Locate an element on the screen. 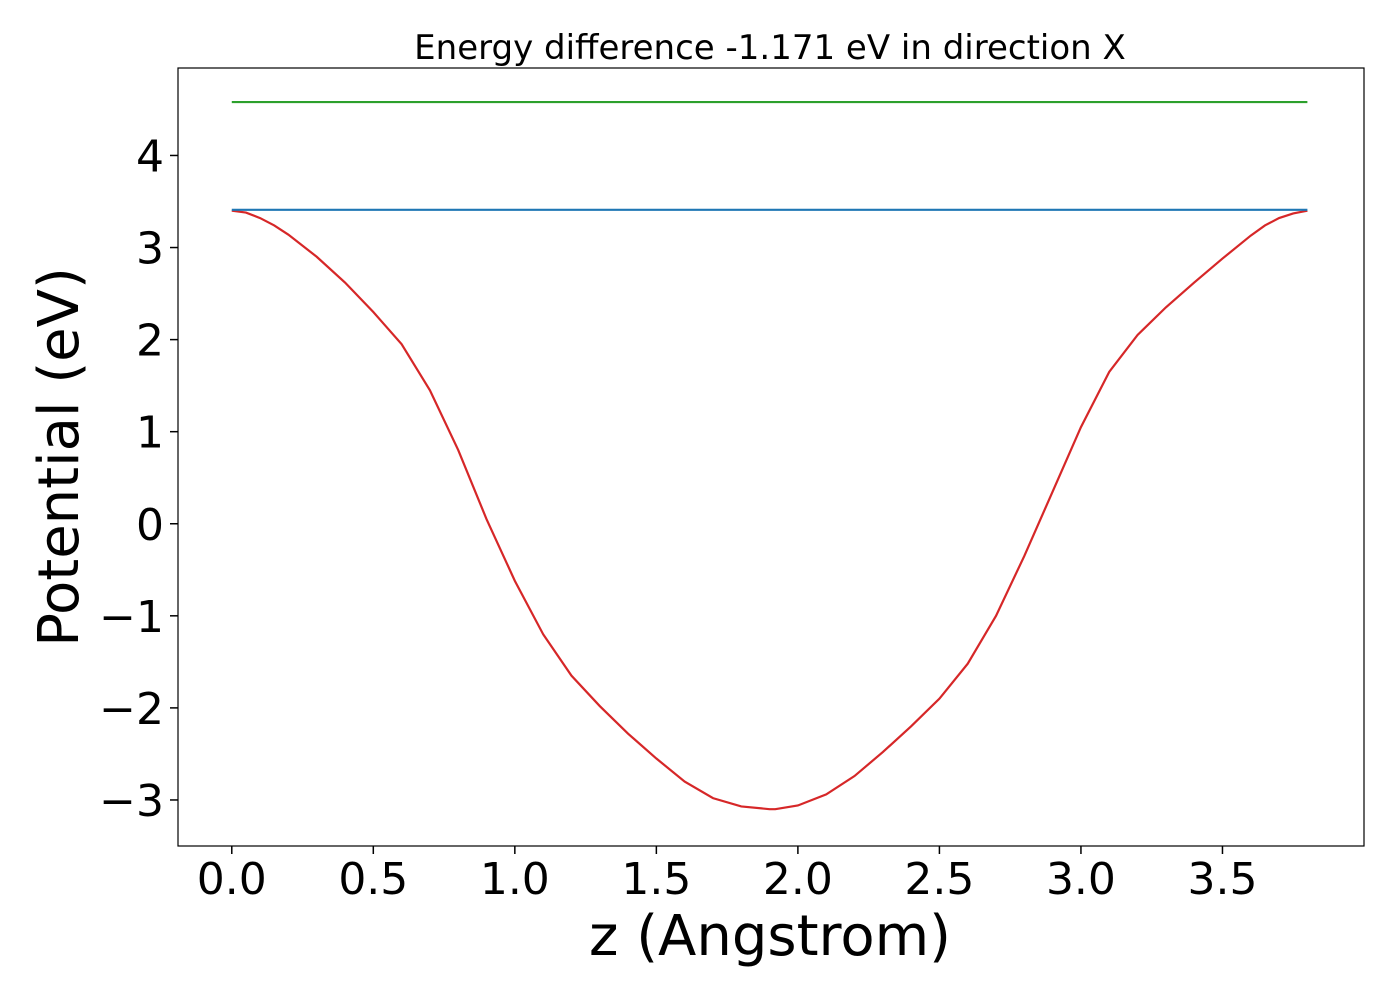 Image resolution: width=1400 pixels, height=1000 pixels. y-tick-label: 1 is located at coordinates (150, 433).